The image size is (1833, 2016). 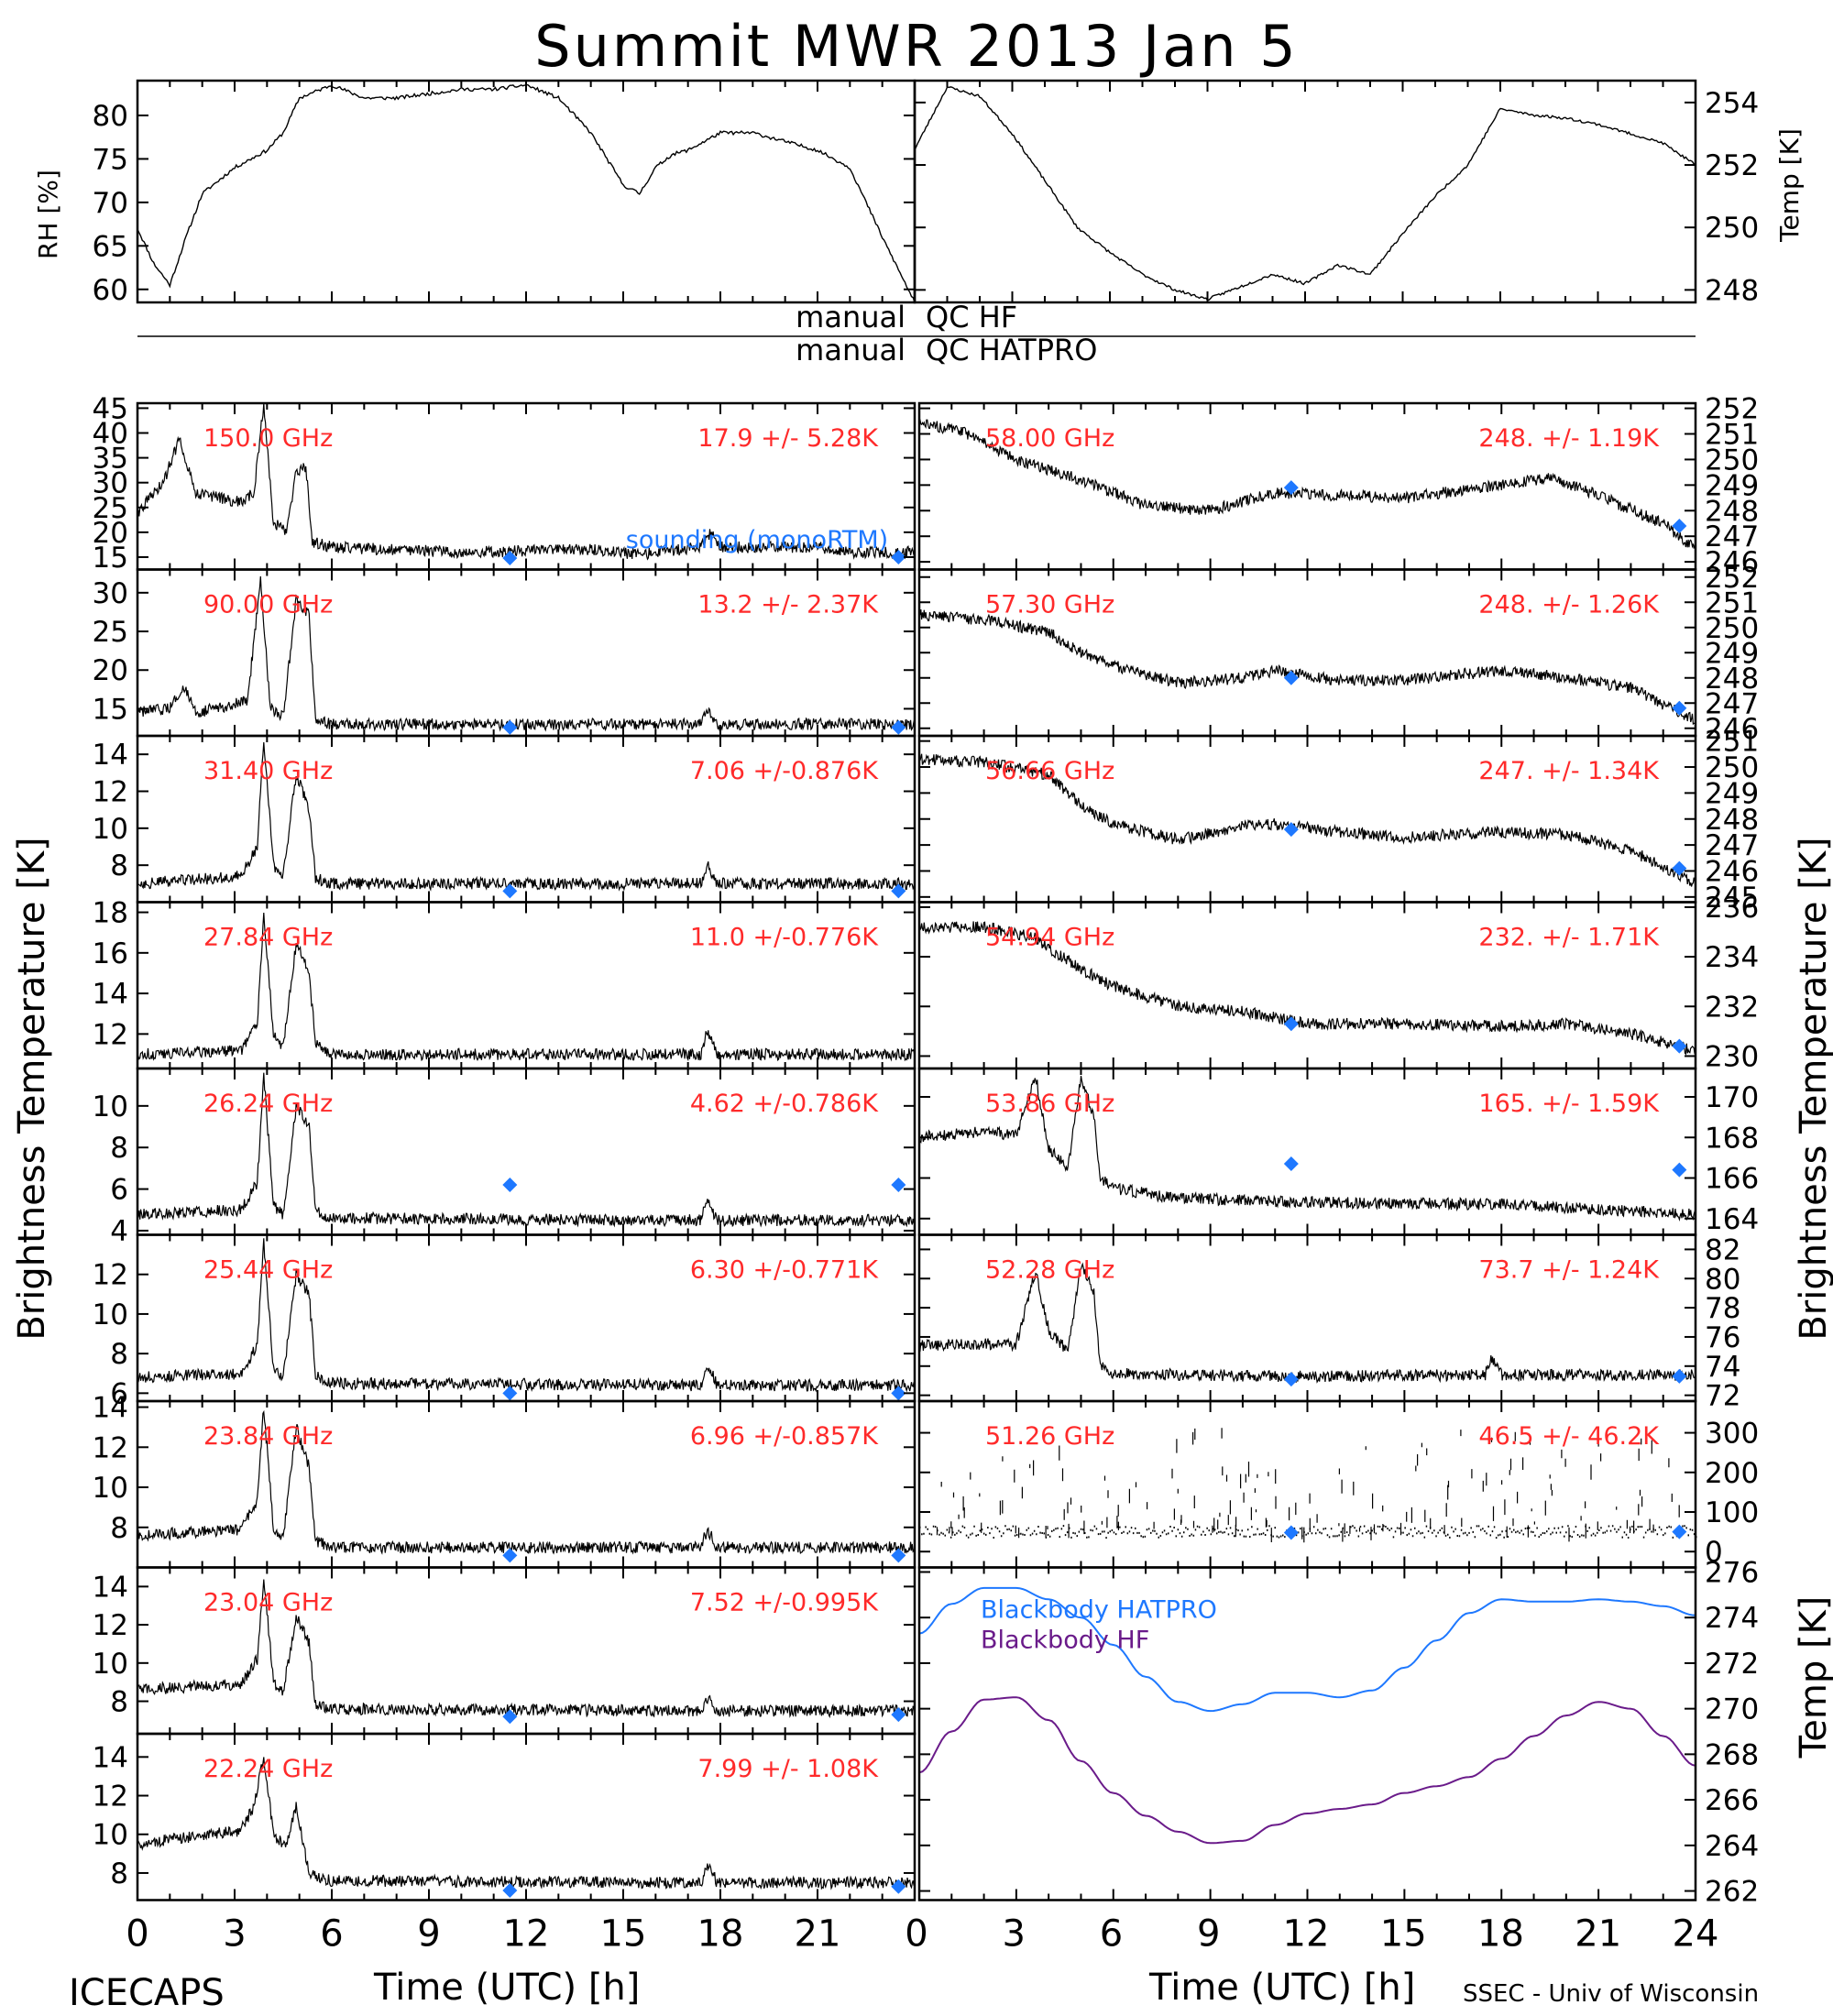 What do you see at coordinates (110, 709) in the screenshot?
I see `y-tick-label: 15` at bounding box center [110, 709].